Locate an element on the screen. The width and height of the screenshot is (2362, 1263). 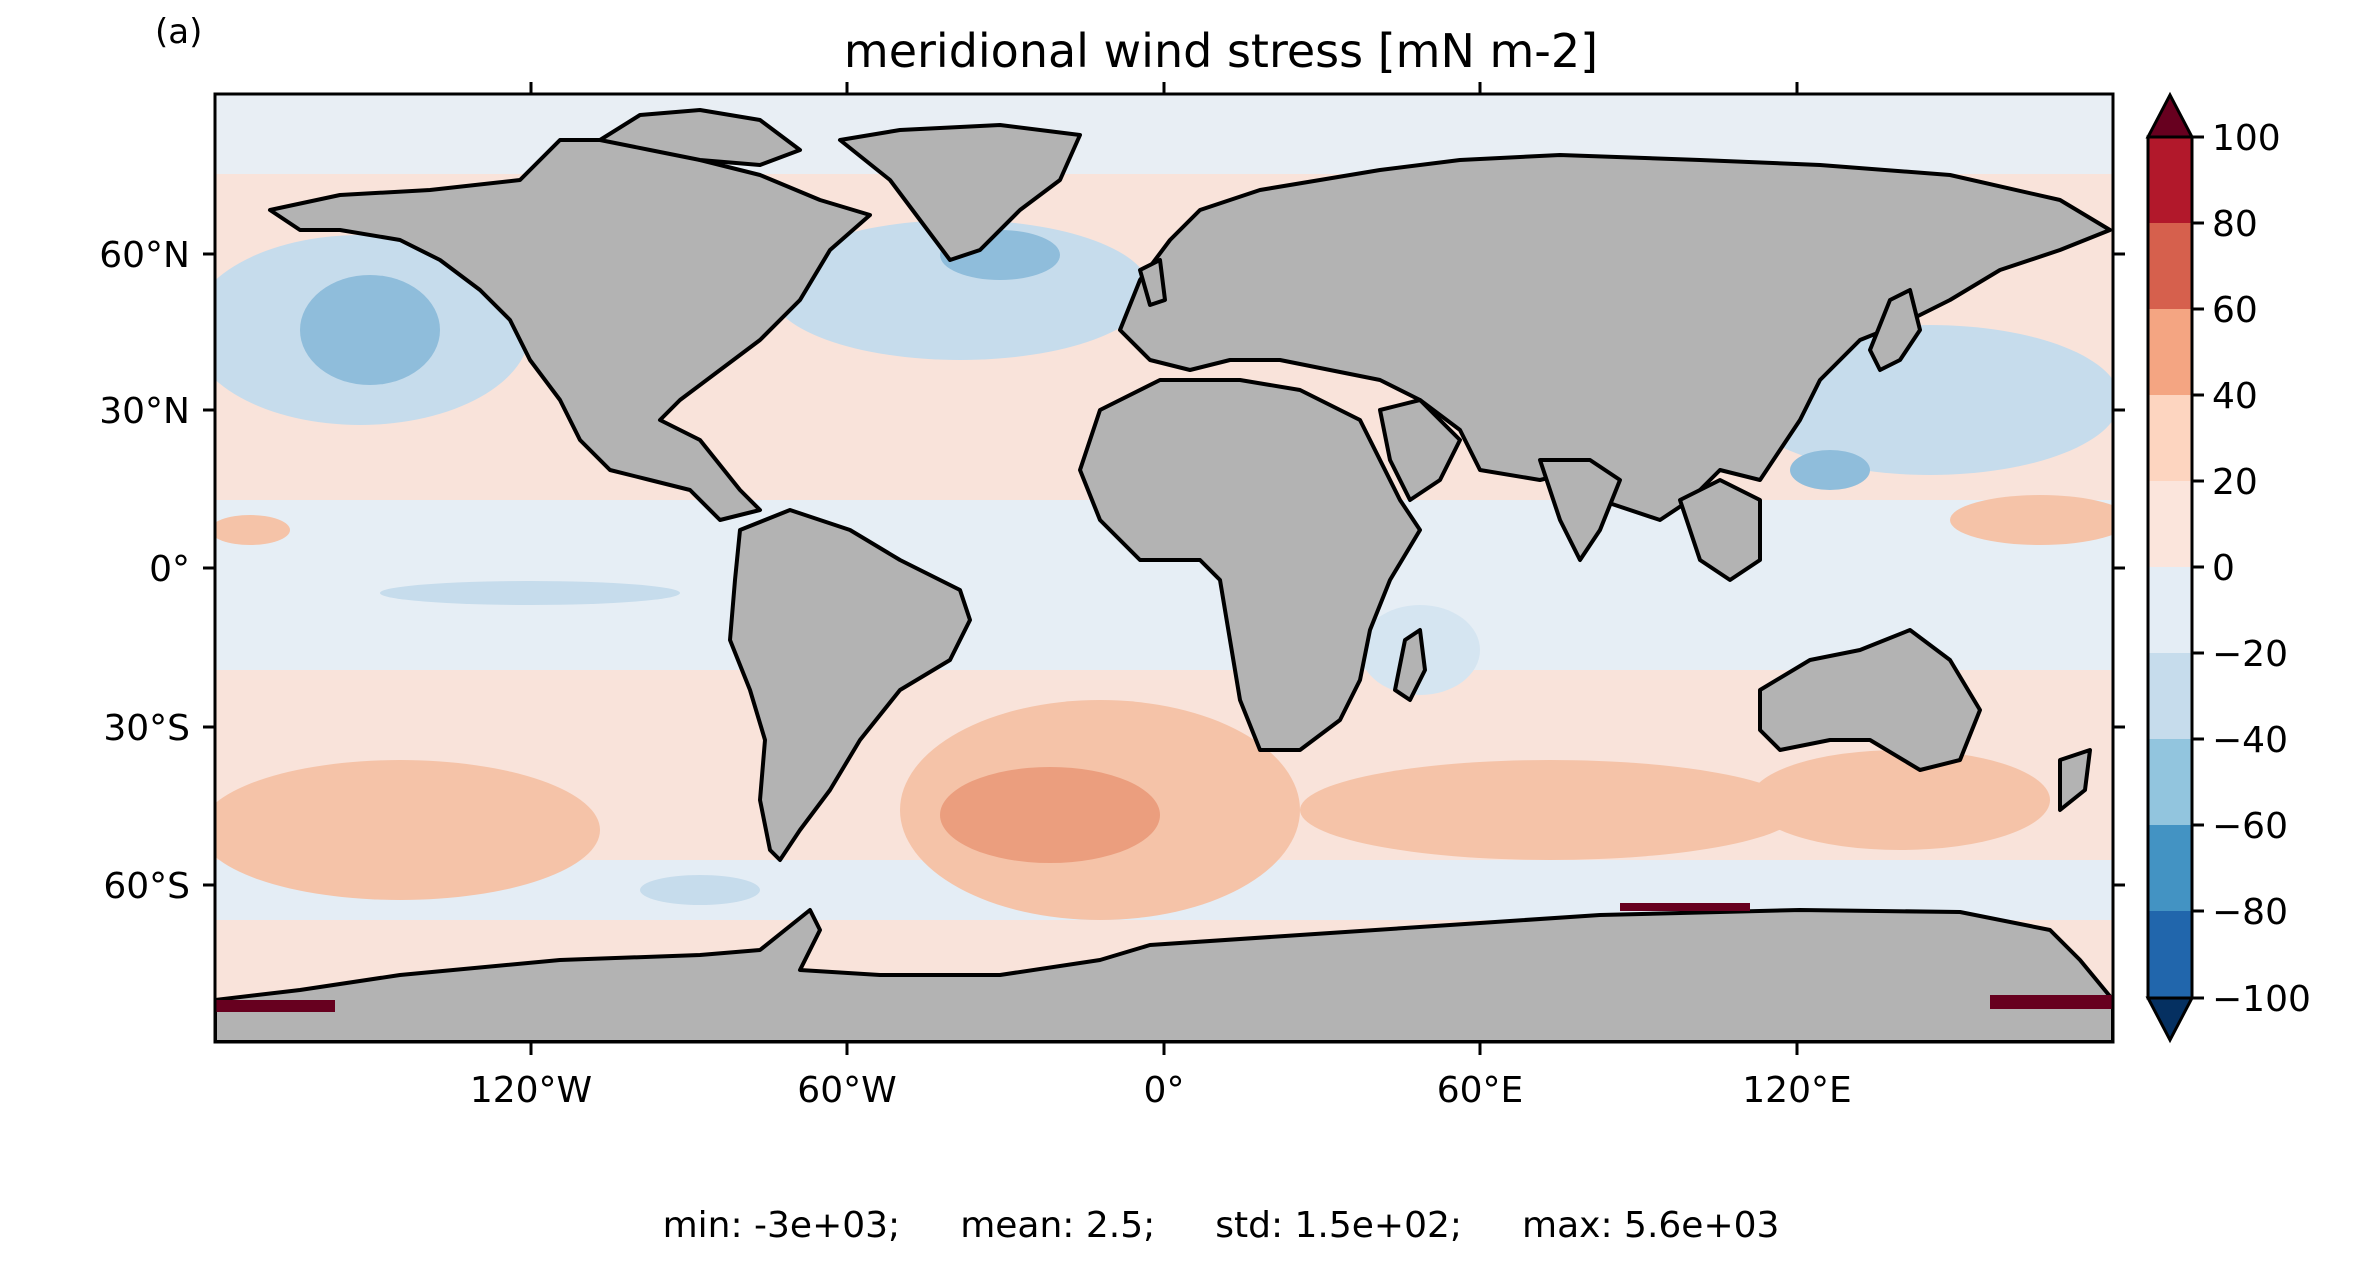
satl-core is located at coordinates (1050, 815).